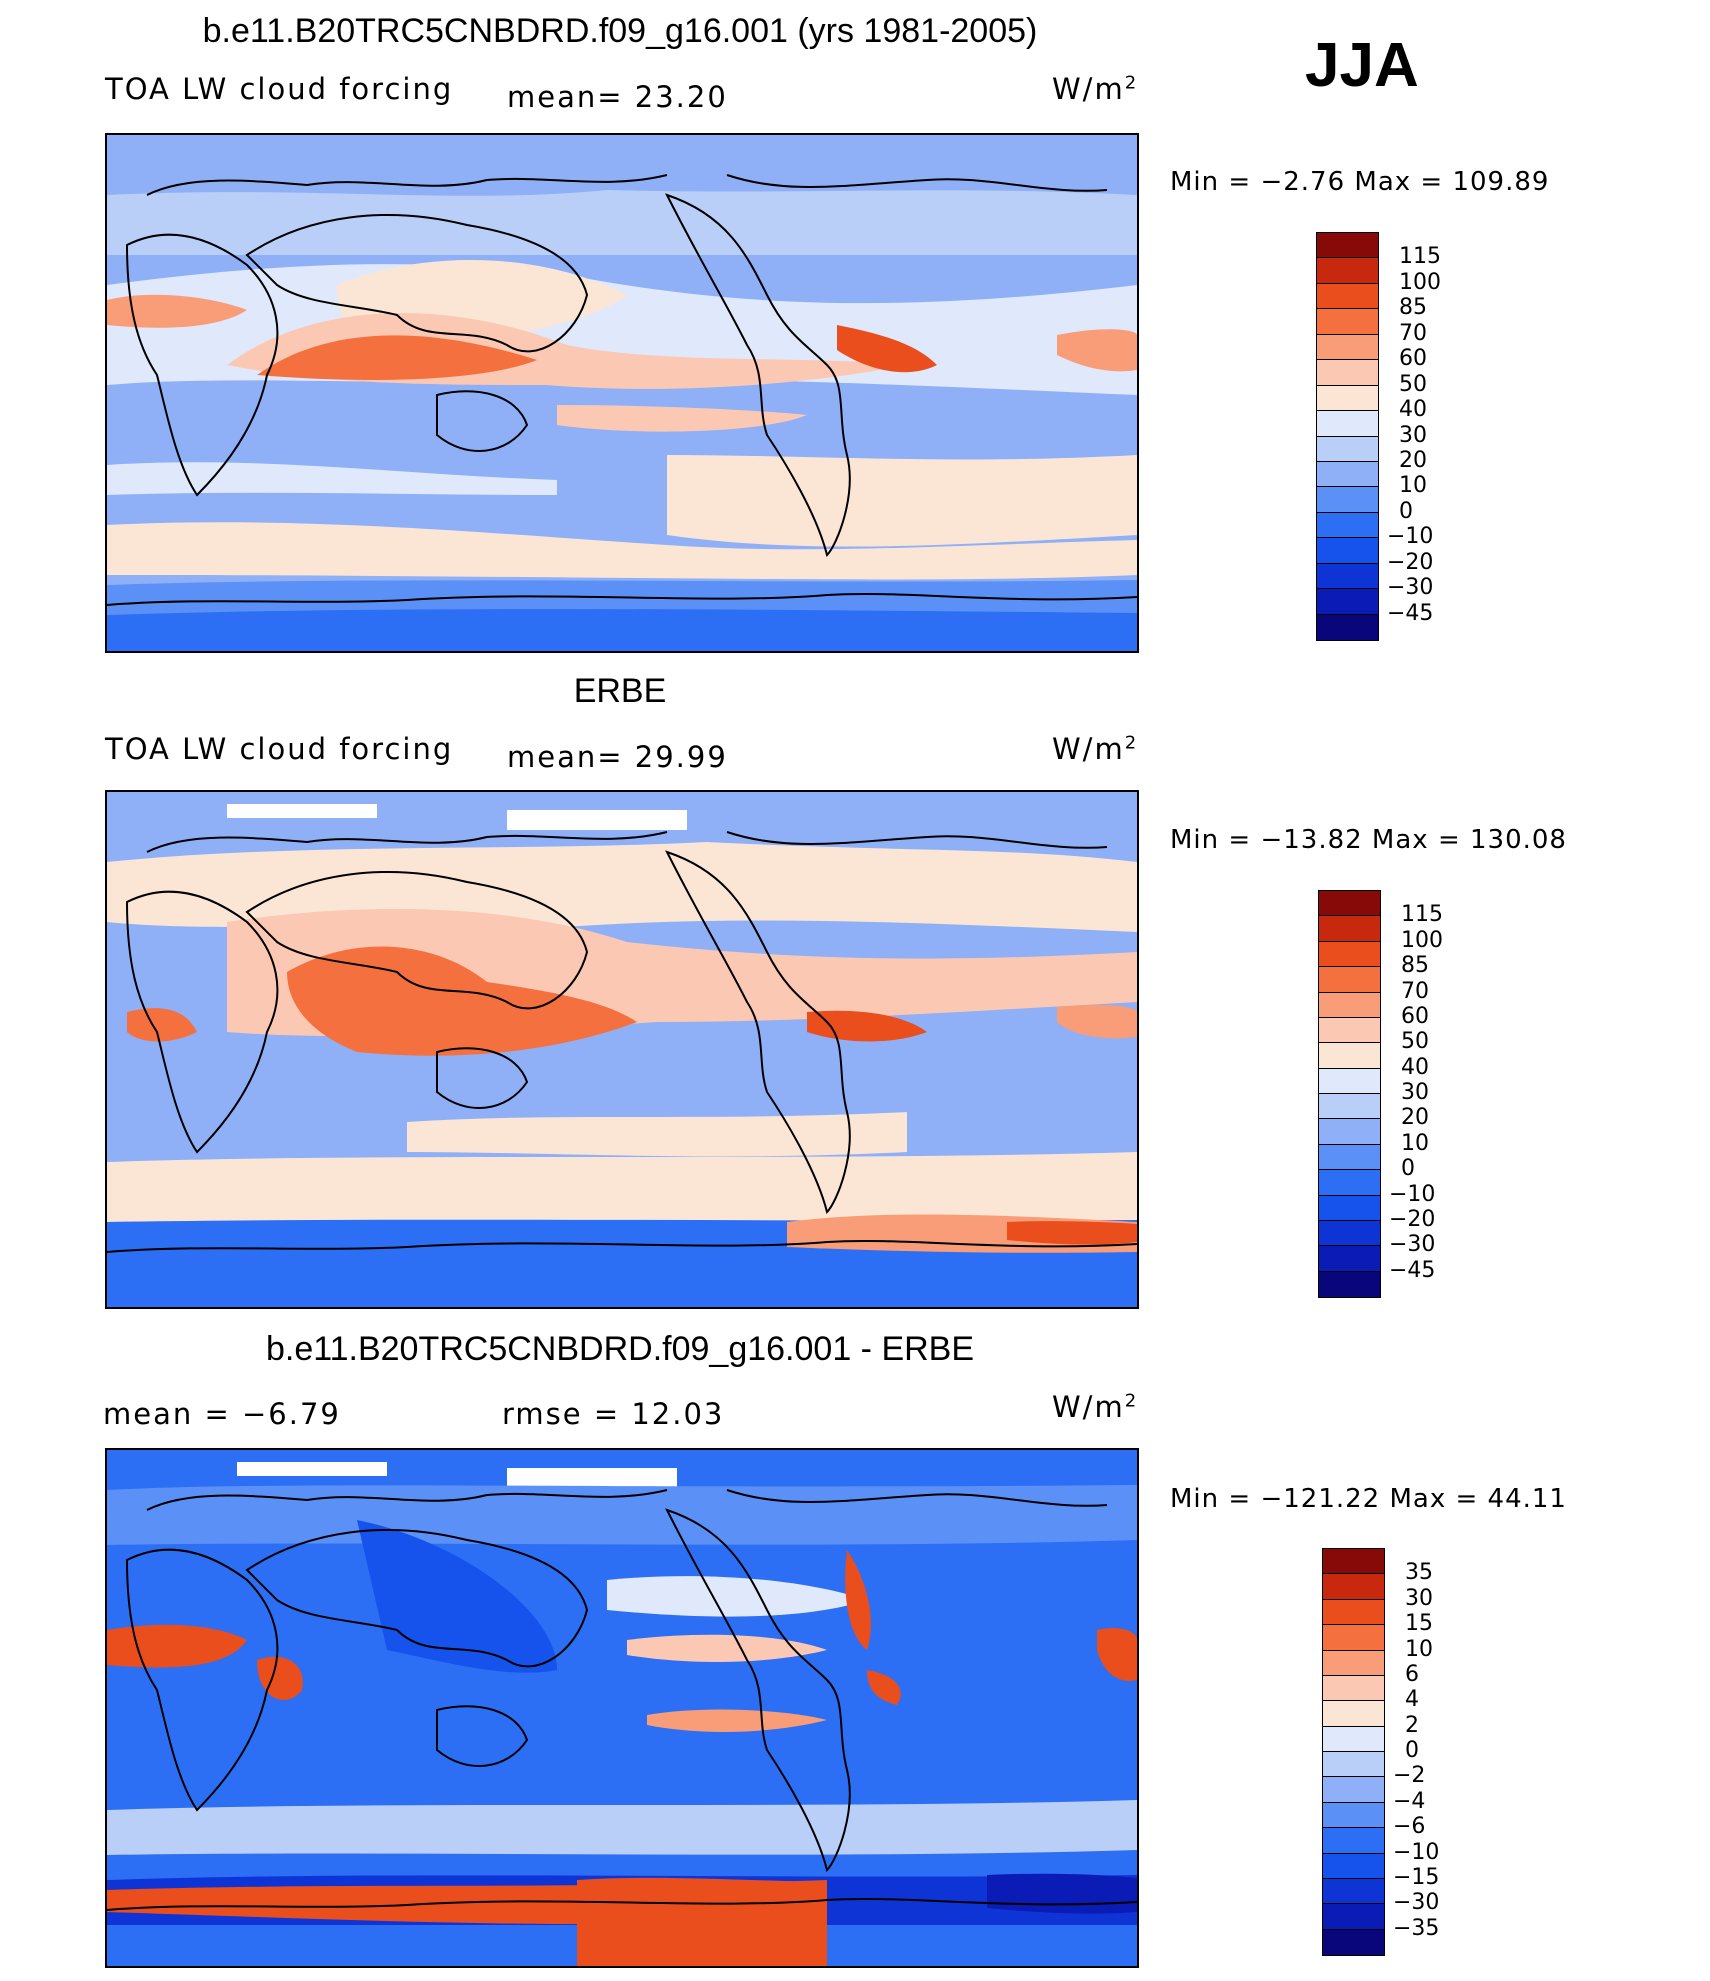 The height and width of the screenshot is (1981, 1710). Describe the element at coordinates (1095, 89) in the screenshot. I see `panel-1-units: W/m2` at that location.